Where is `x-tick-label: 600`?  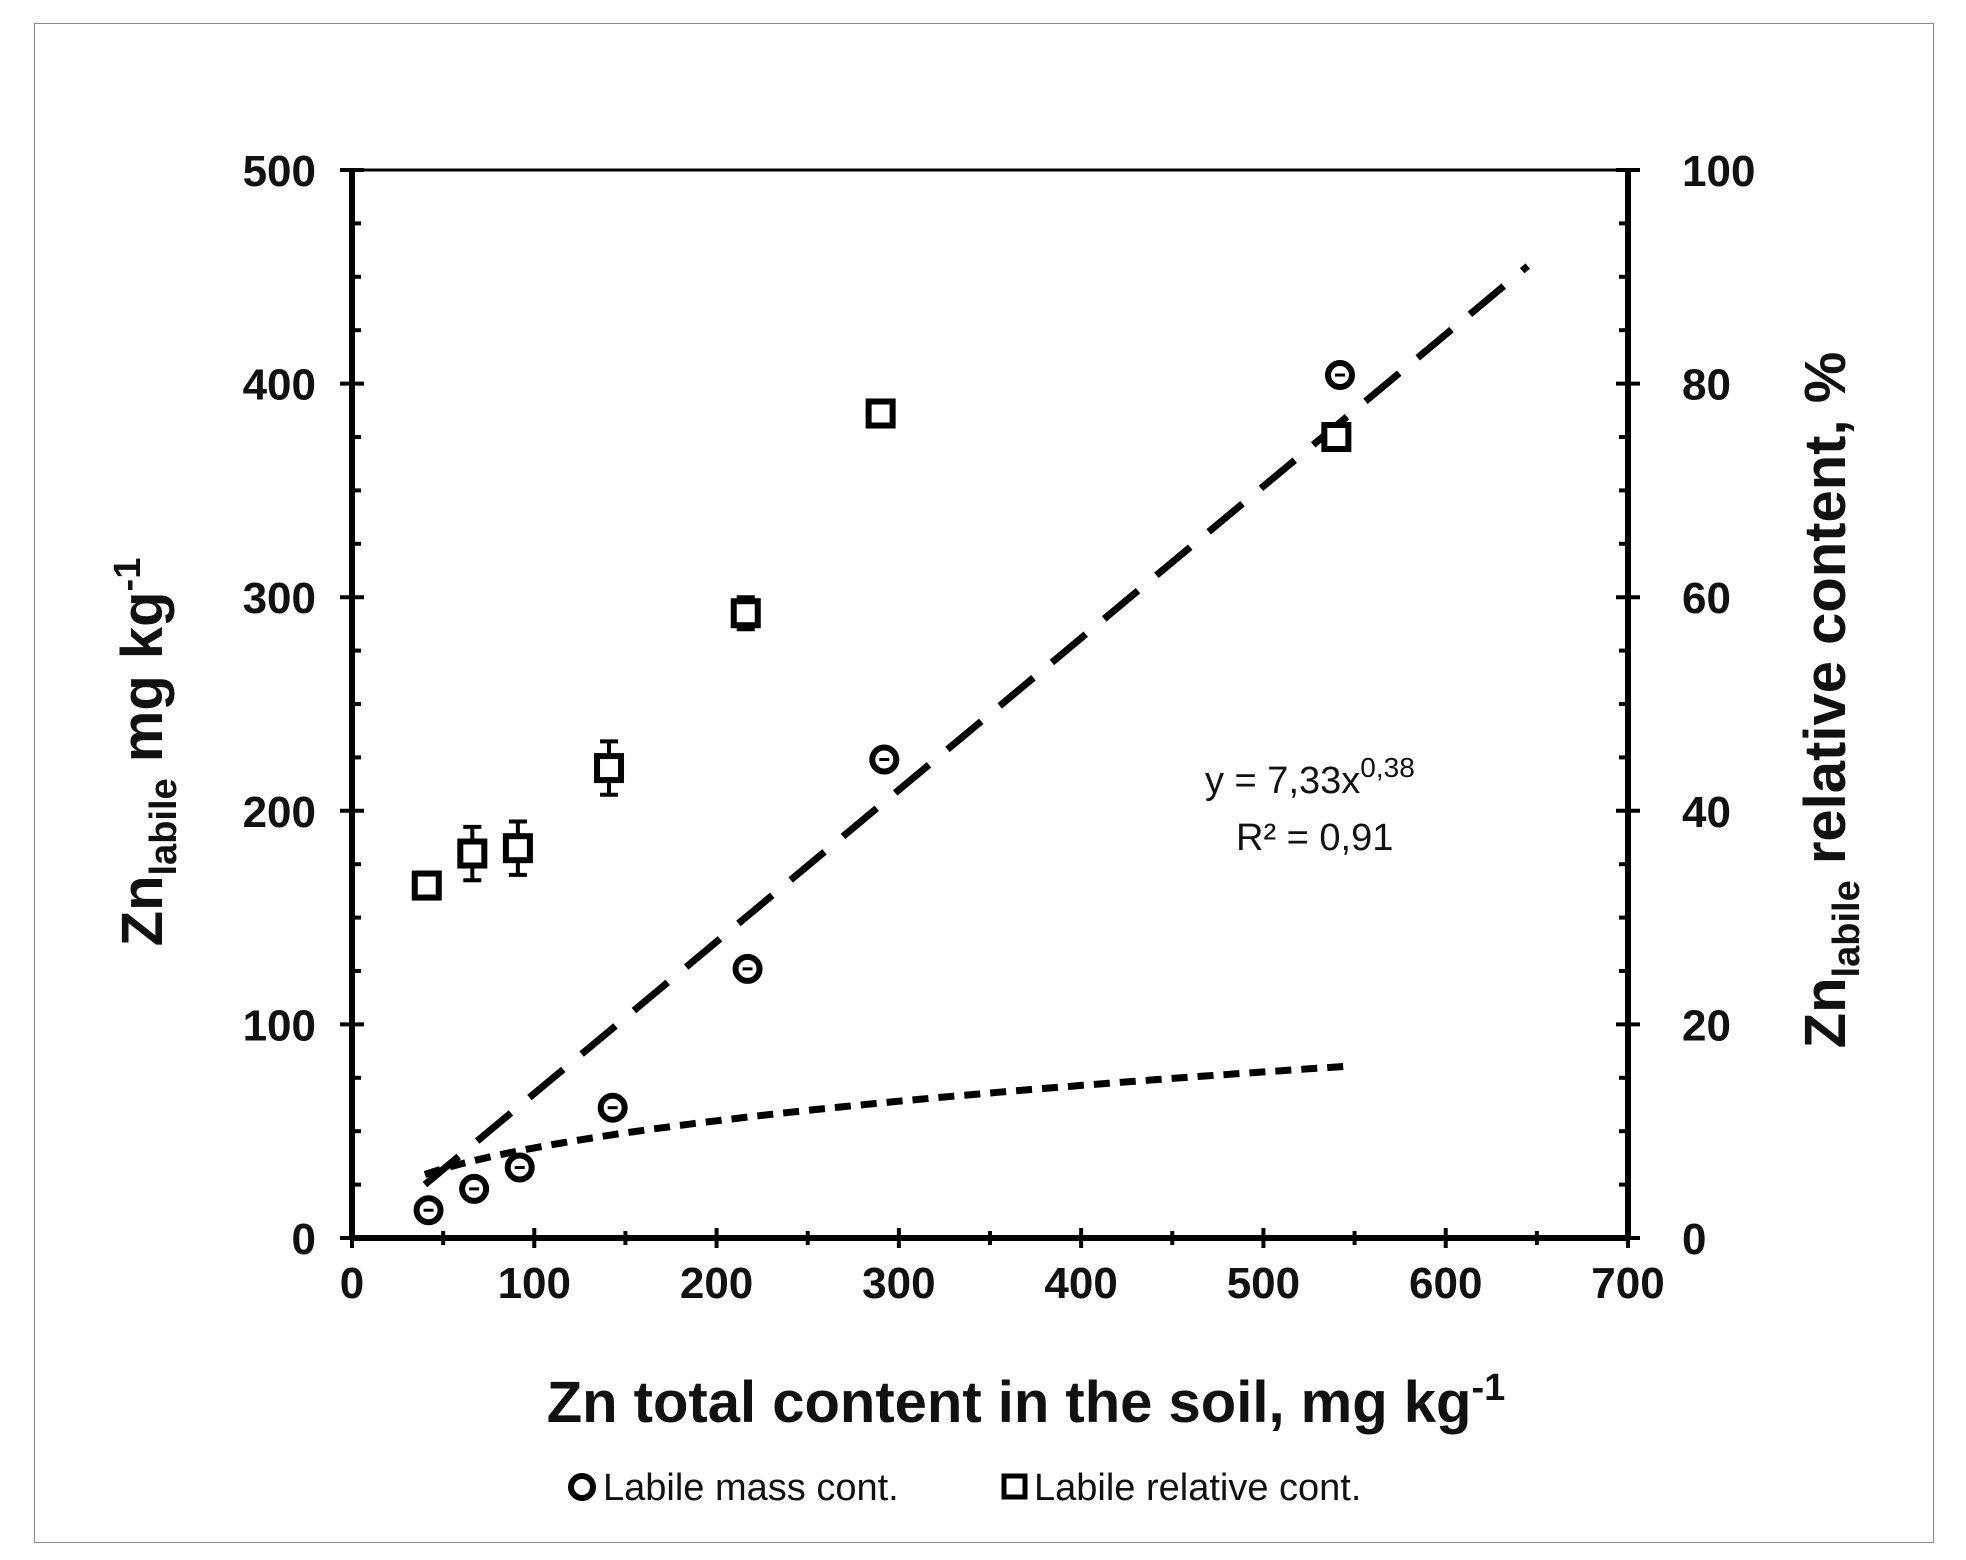 x-tick-label: 600 is located at coordinates (1445, 1283).